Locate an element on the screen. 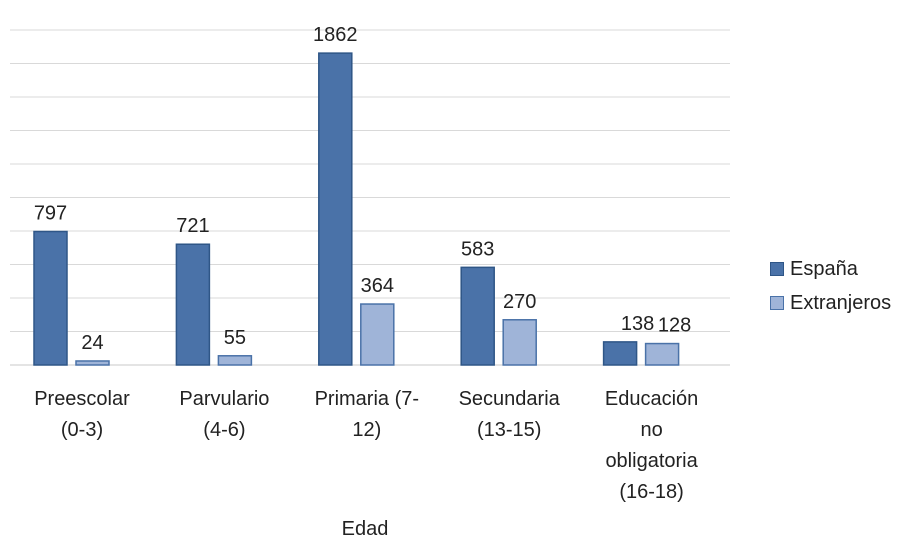  data-label-extranjeros-3: 364 is located at coordinates (377, 286).